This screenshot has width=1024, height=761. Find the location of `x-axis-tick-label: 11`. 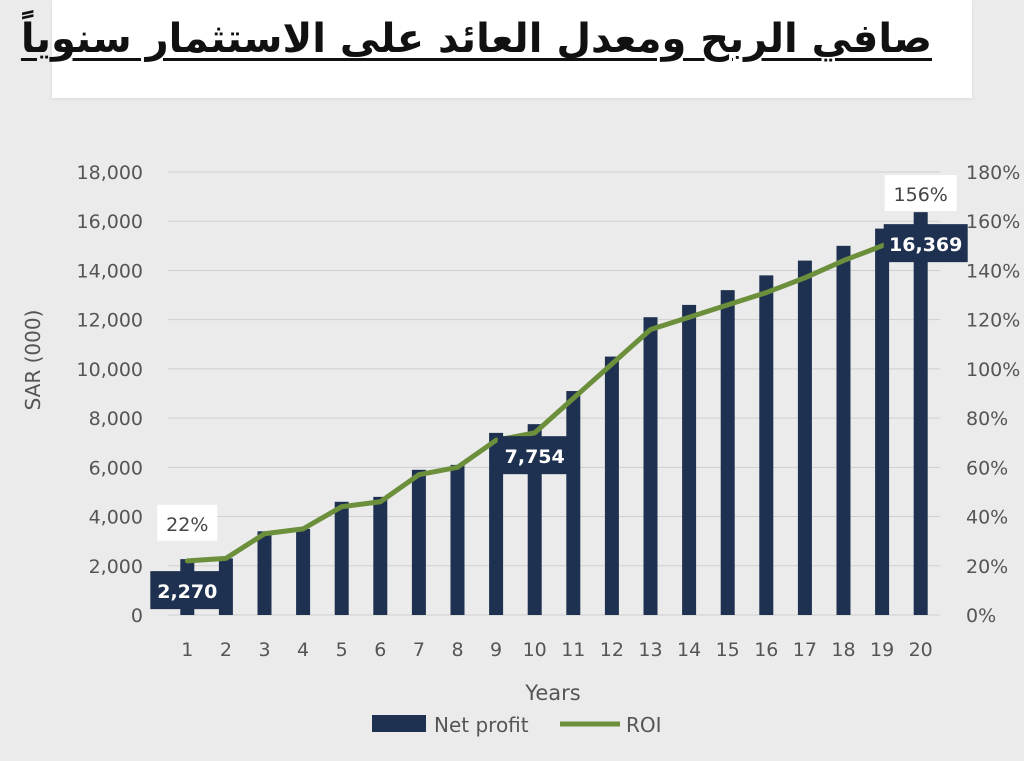

x-axis-tick-label: 11 is located at coordinates (573, 650).